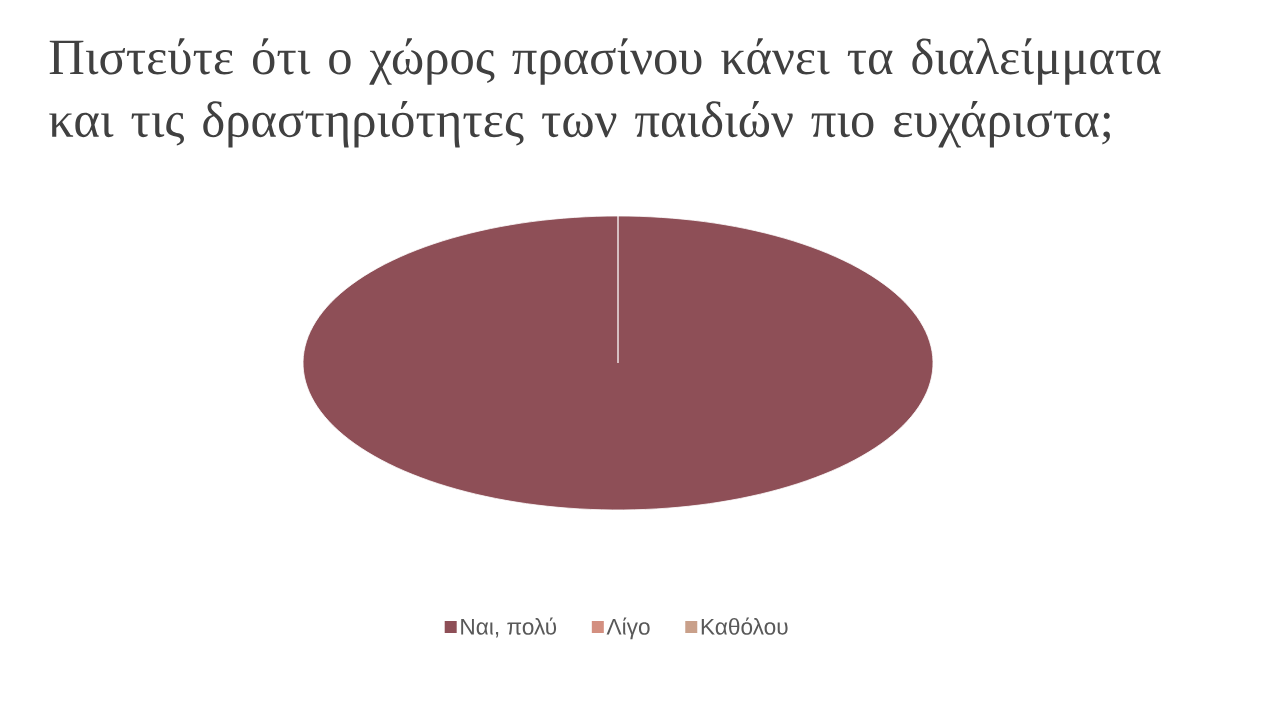 This screenshot has width=1280, height=720. What do you see at coordinates (605, 93) in the screenshot?
I see `chart-title: Πιστεύτε ότι ο χώρος πρασίνου κάνει τα διαλείμματα και τις δραστηριότητες των παιδιών πιο ευχάριστα;` at bounding box center [605, 93].